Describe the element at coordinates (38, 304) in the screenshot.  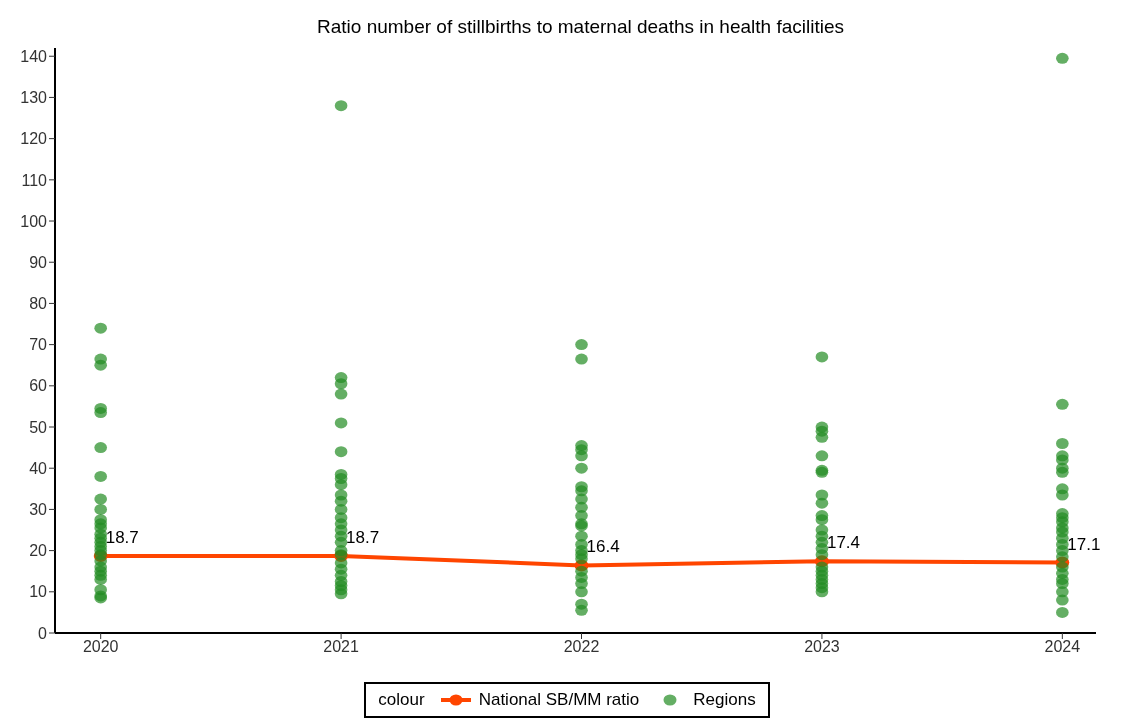
I see `y-tick-label: 80` at that location.